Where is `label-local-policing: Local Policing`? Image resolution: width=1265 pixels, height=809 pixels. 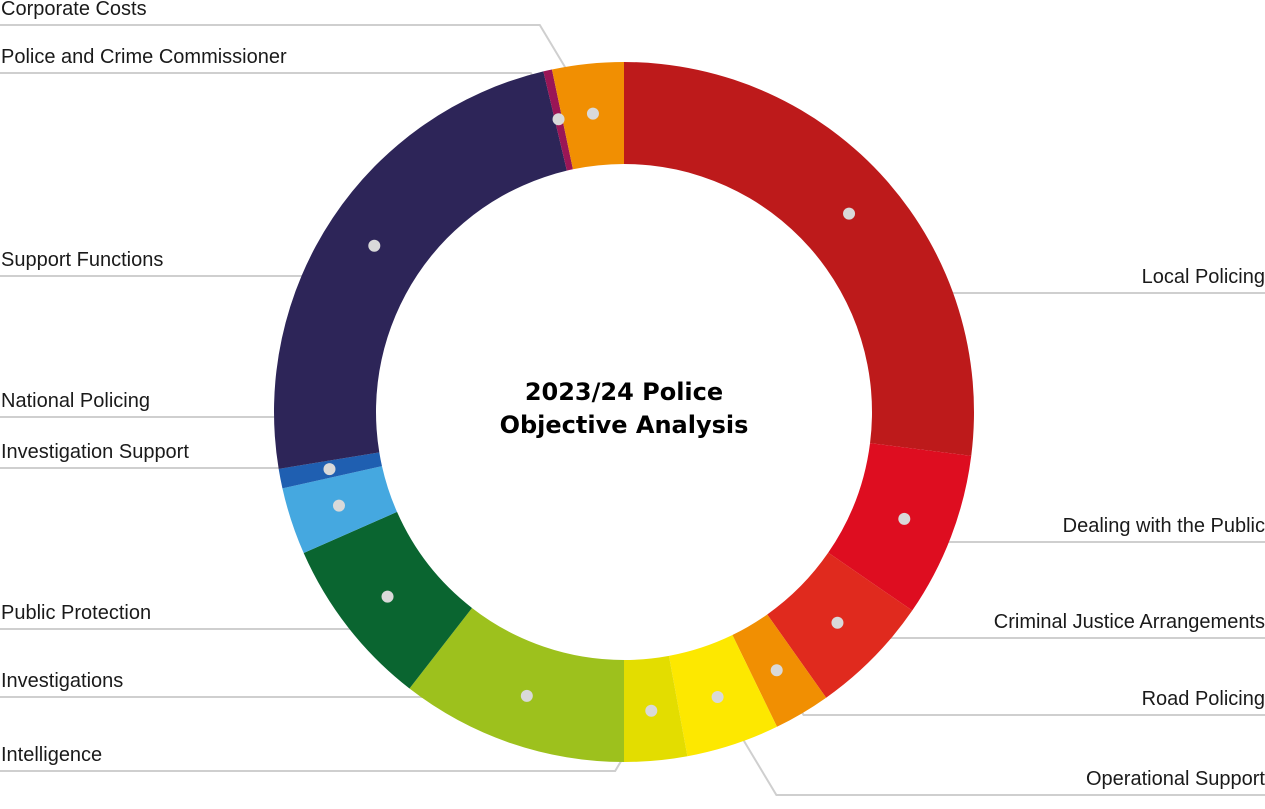 label-local-policing: Local Policing is located at coordinates (1203, 277).